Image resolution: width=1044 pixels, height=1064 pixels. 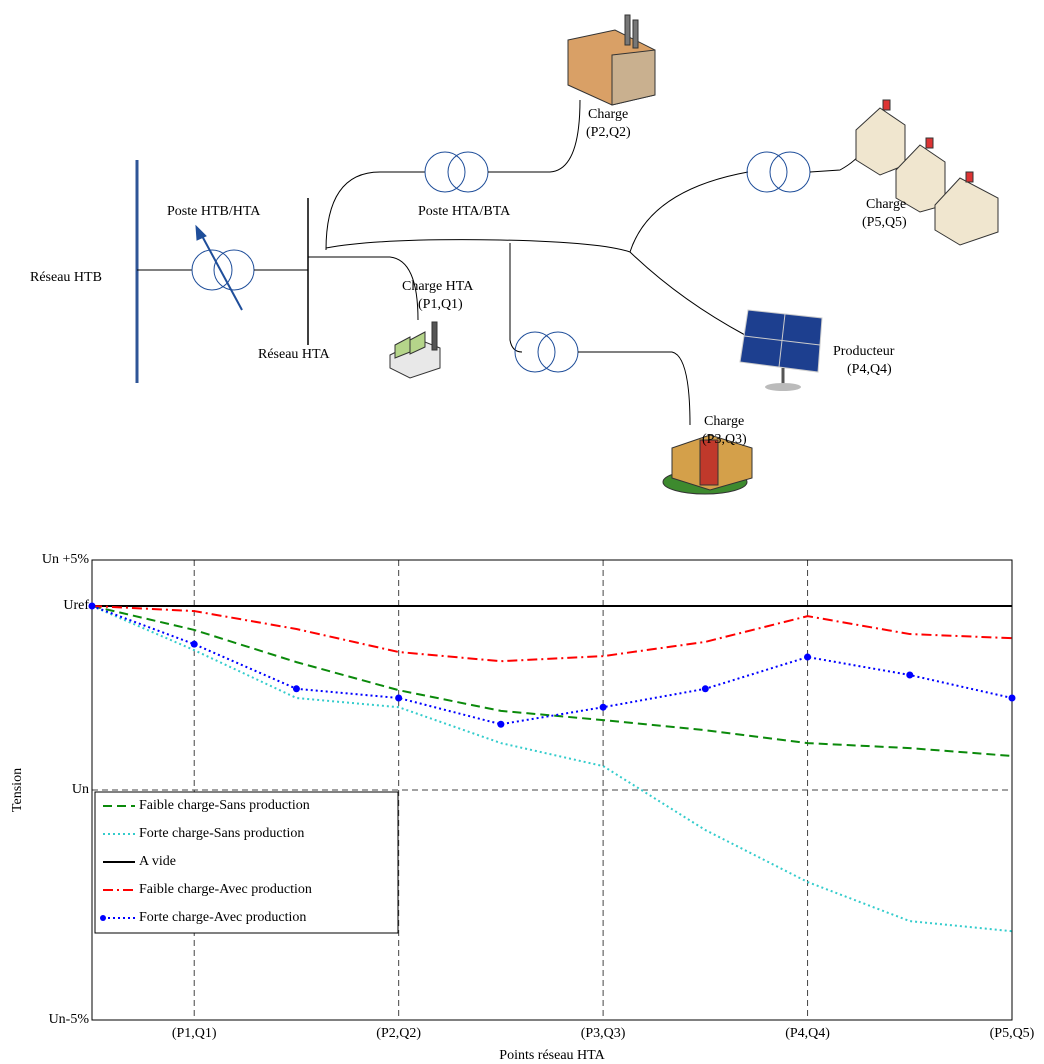 I want to click on diagram-label: Réseau HTA, so click(x=294, y=354).